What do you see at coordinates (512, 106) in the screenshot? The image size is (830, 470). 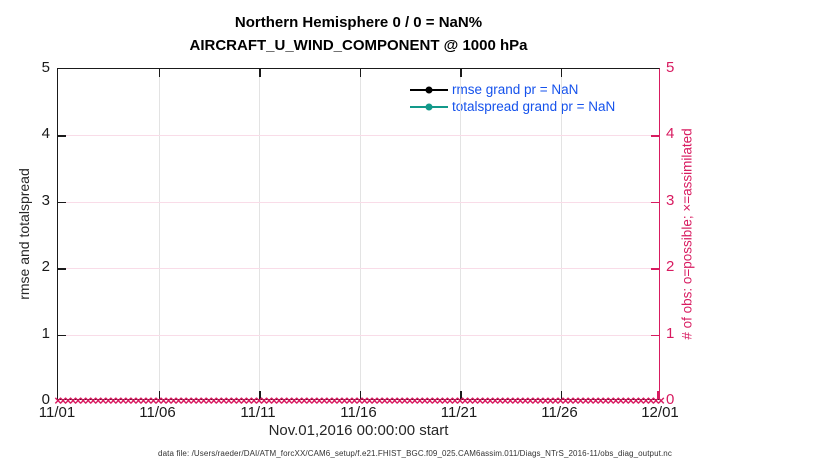 I see `legend-item-totalspread: totalspread grand pr = NaN` at bounding box center [512, 106].